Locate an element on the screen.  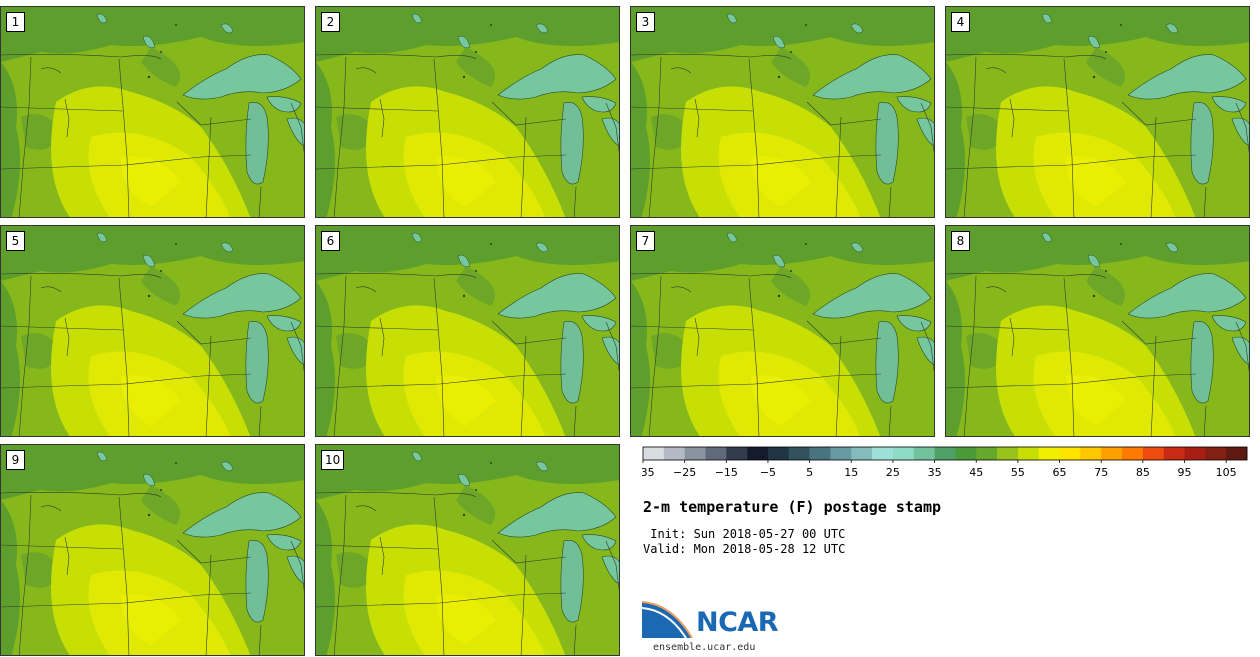
colorbar-tick-label: −5 is located at coordinates (768, 472).